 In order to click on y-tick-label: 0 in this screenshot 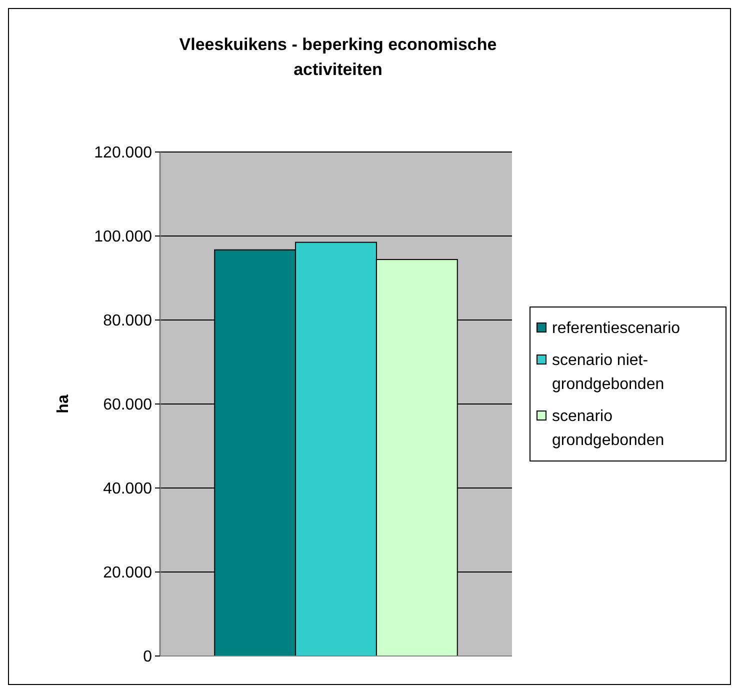, I will do `click(147, 657)`.